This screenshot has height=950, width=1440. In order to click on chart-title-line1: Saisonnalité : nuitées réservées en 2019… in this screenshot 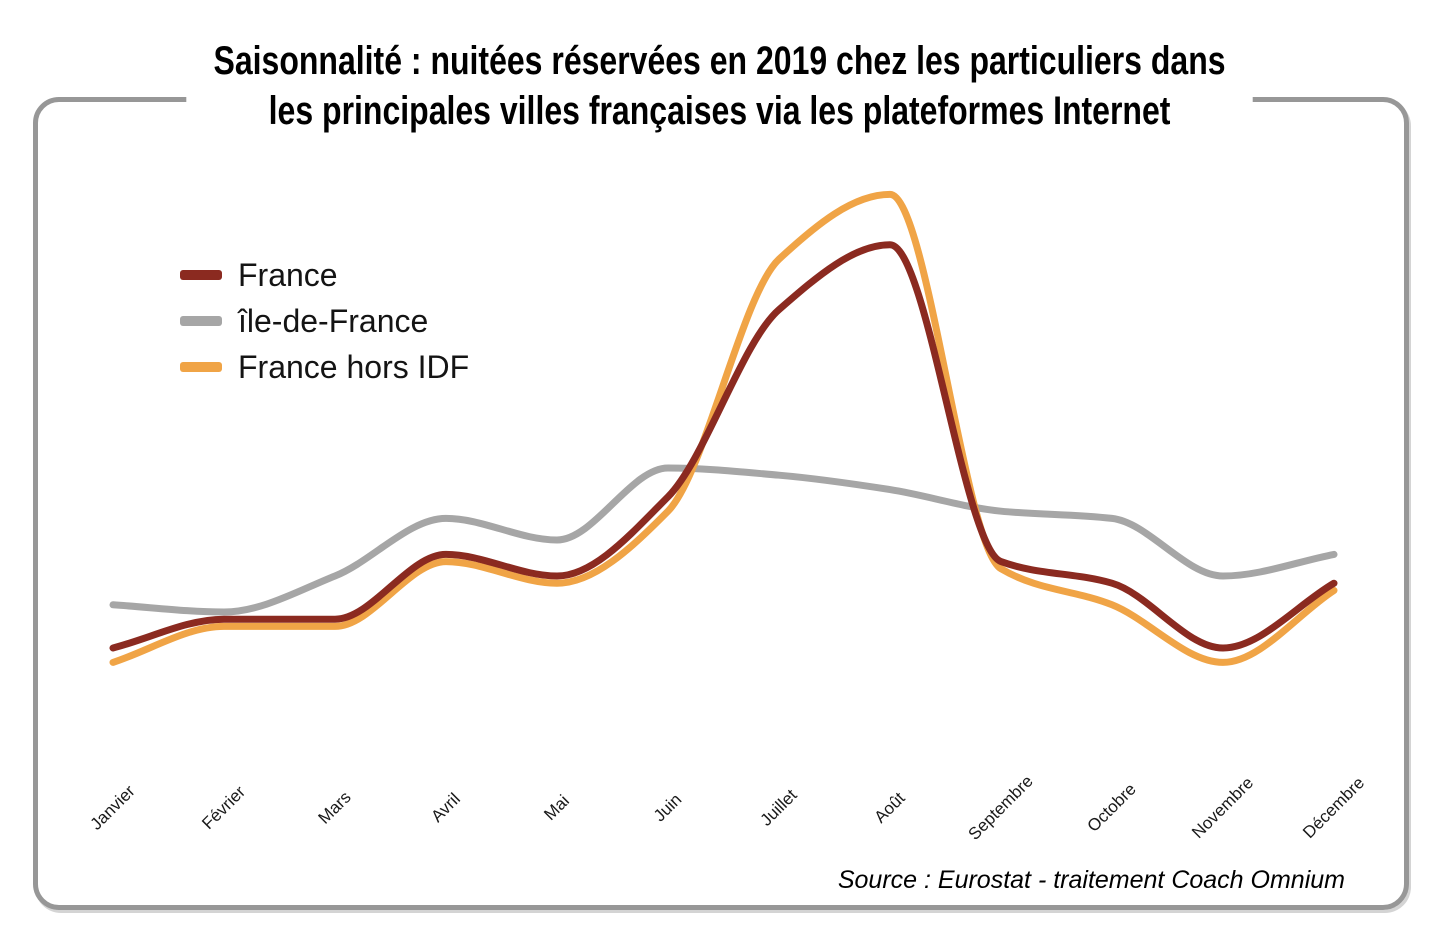, I will do `click(720, 61)`.